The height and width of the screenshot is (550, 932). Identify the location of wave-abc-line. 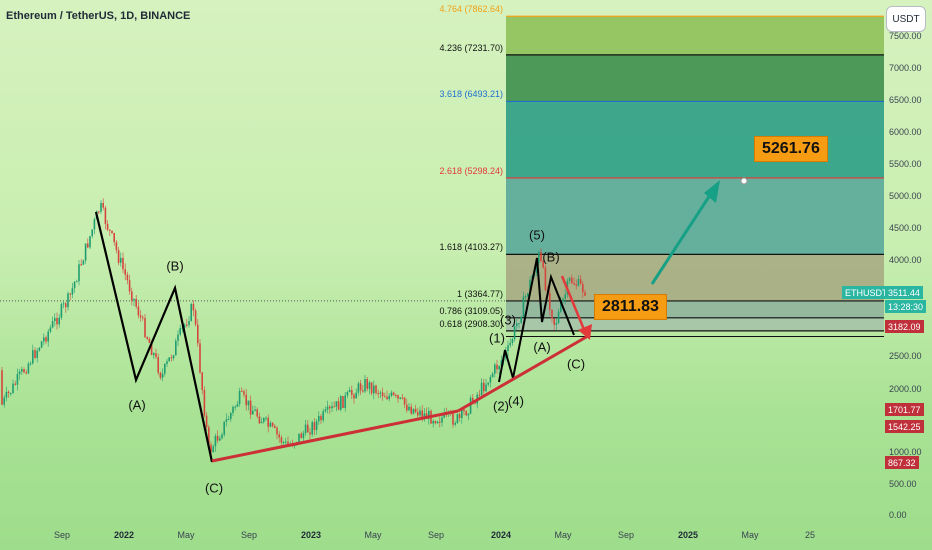
(154, 337).